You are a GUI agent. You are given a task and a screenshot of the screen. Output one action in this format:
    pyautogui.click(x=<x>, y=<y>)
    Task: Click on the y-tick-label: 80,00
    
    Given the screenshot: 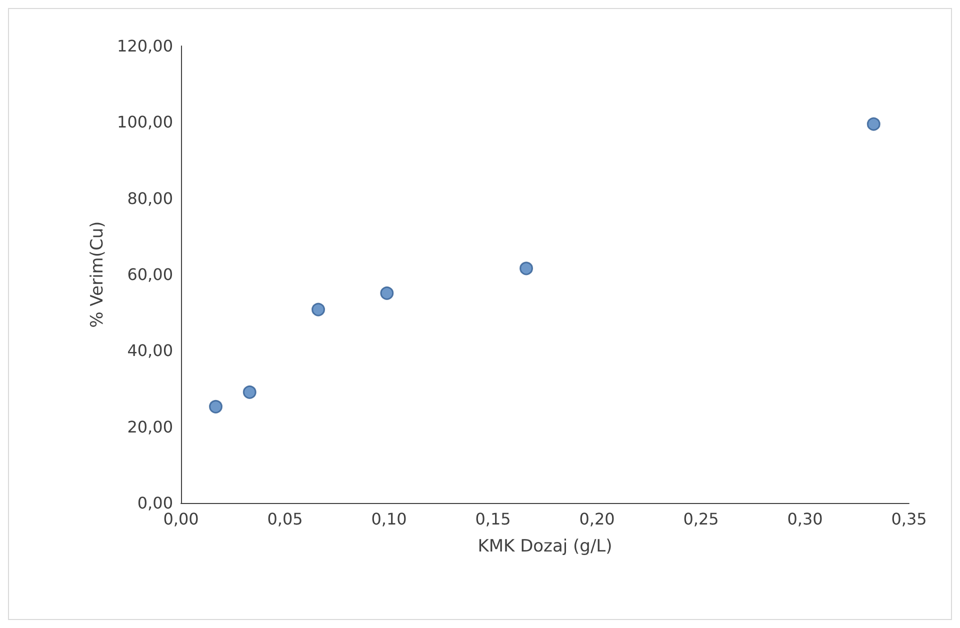 What is the action you would take?
    pyautogui.click(x=150, y=198)
    